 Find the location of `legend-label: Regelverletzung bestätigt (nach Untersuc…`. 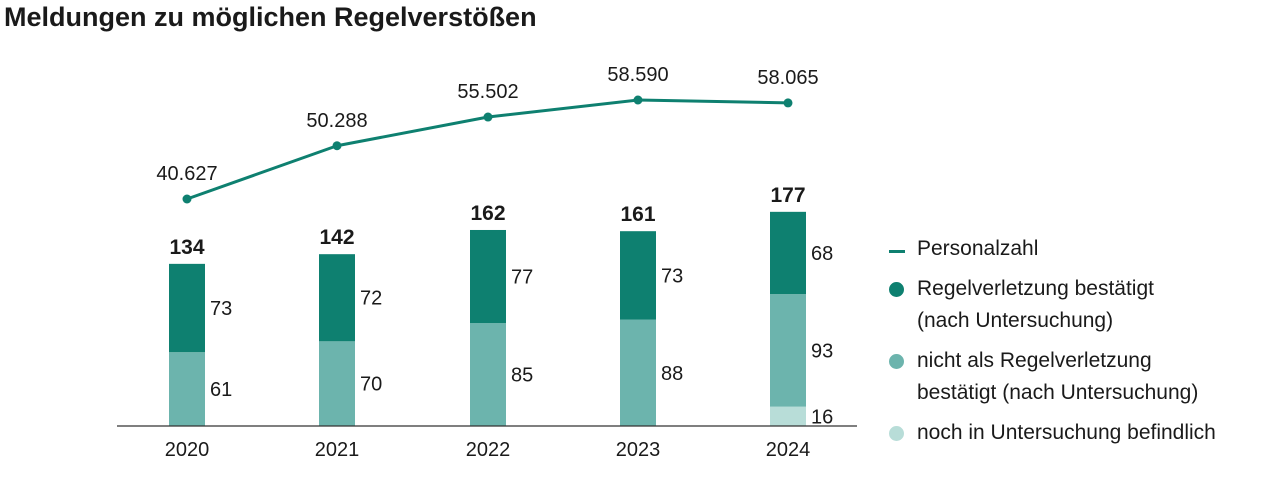

legend-label: Regelverletzung bestätigt (nach Untersuc… is located at coordinates (1035, 304).